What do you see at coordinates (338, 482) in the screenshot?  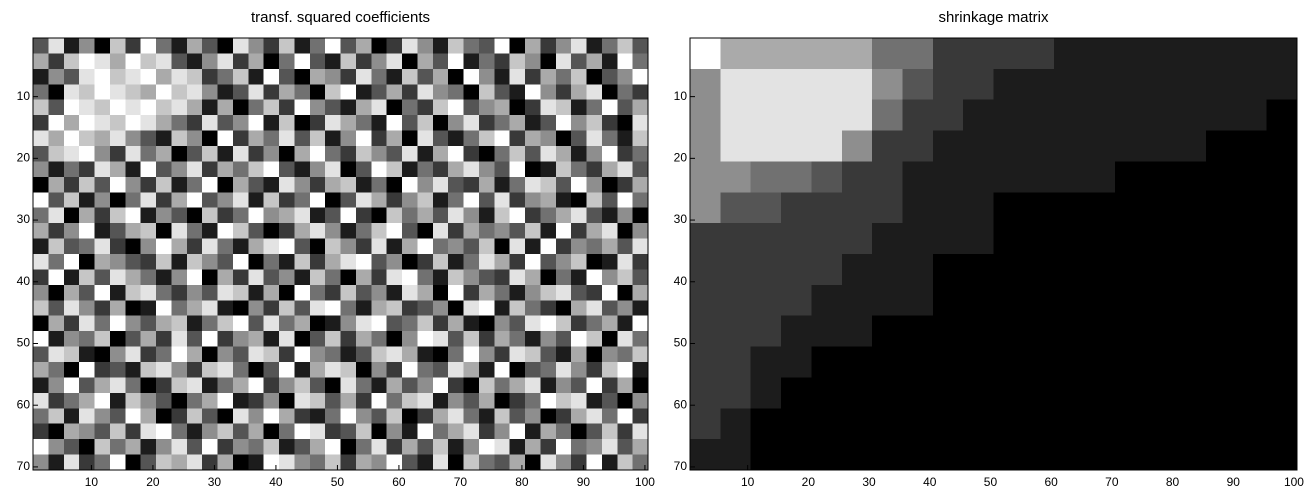 I see `x-tick-label: 50` at bounding box center [338, 482].